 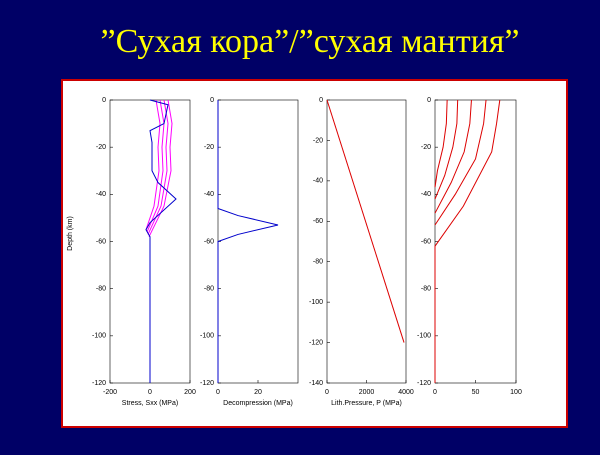 I want to click on x-axis-label: Decompression (MPa), so click(x=258, y=403).